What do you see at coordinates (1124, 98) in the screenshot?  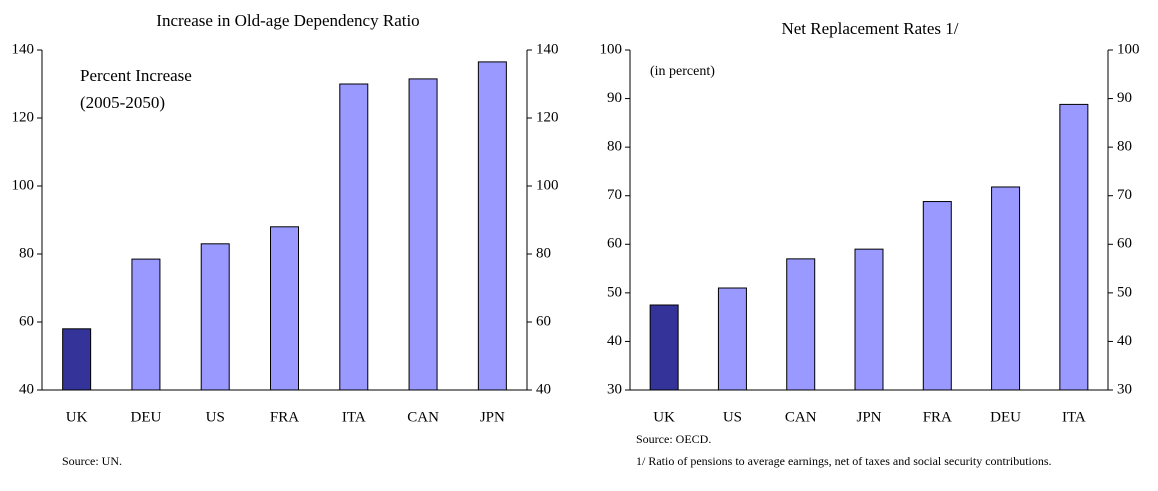 I see `y2-tick-label: 90` at bounding box center [1124, 98].